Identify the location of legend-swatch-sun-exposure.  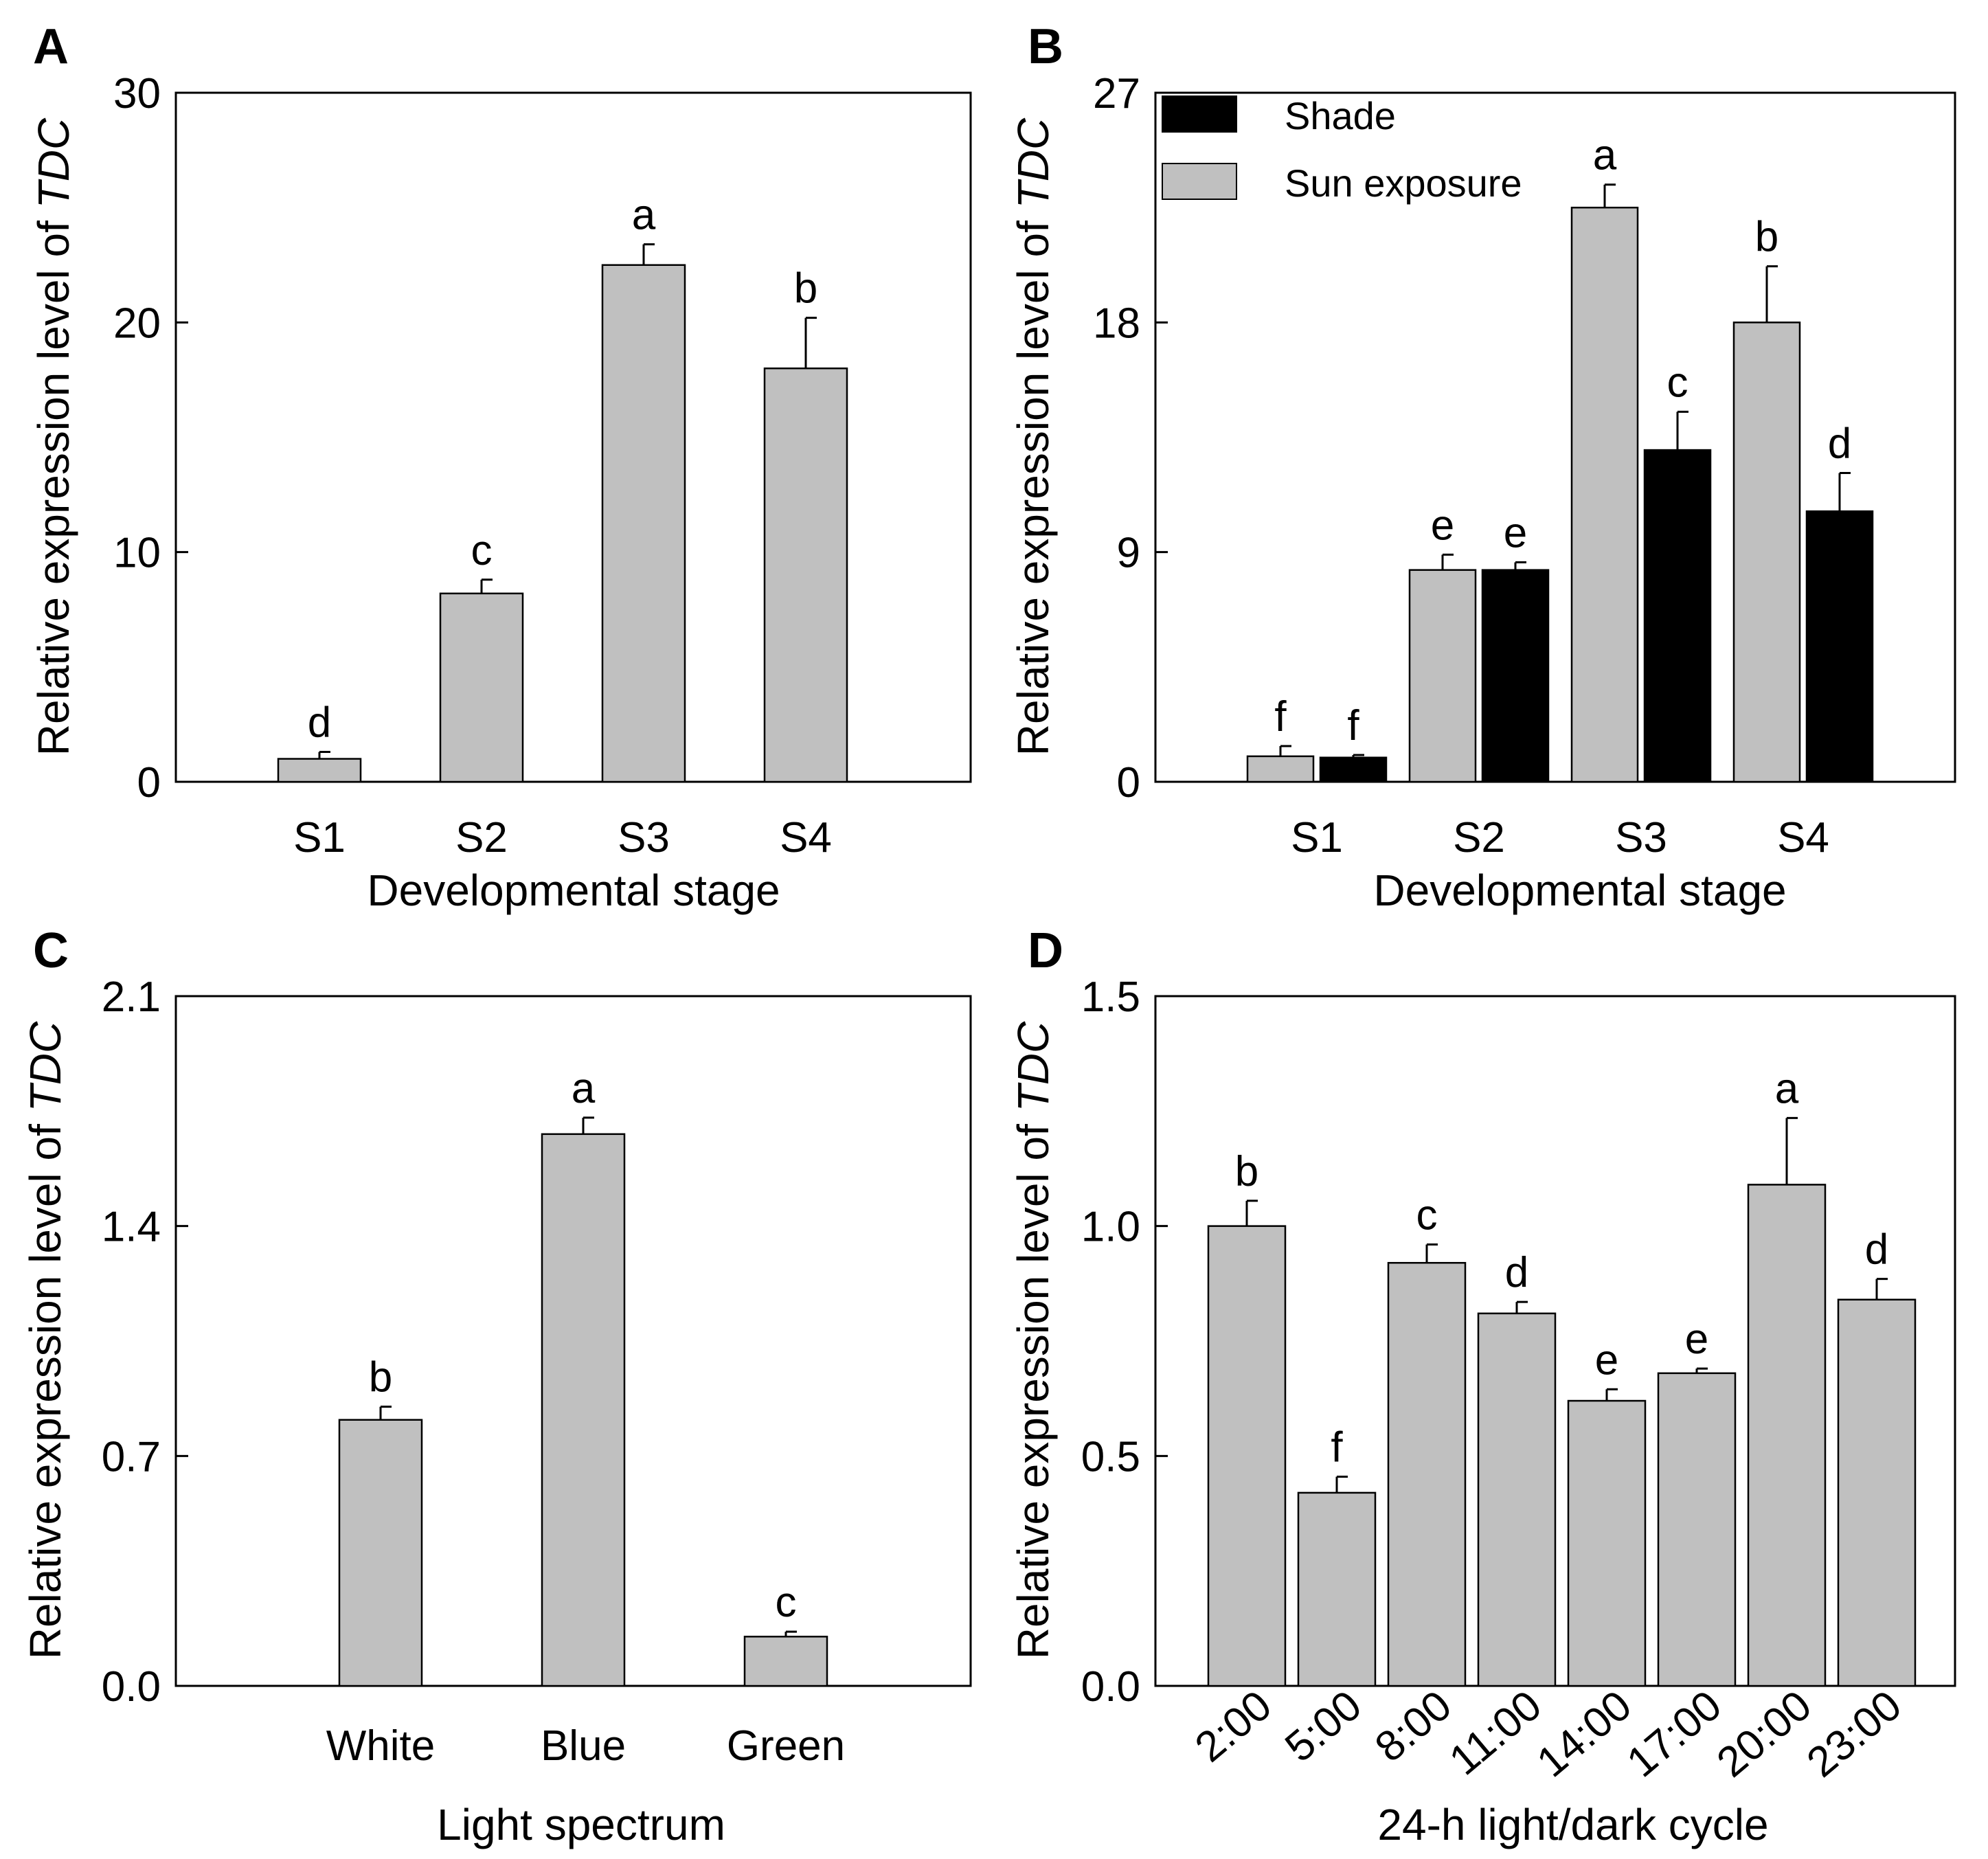
(1199, 182).